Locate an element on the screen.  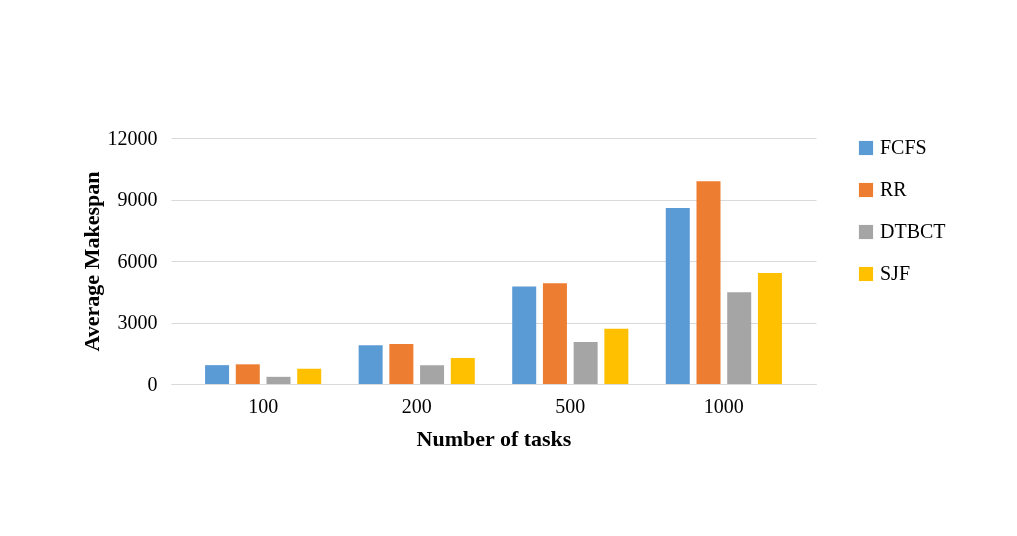
y-axis-title: Average Makespan is located at coordinates (91, 261).